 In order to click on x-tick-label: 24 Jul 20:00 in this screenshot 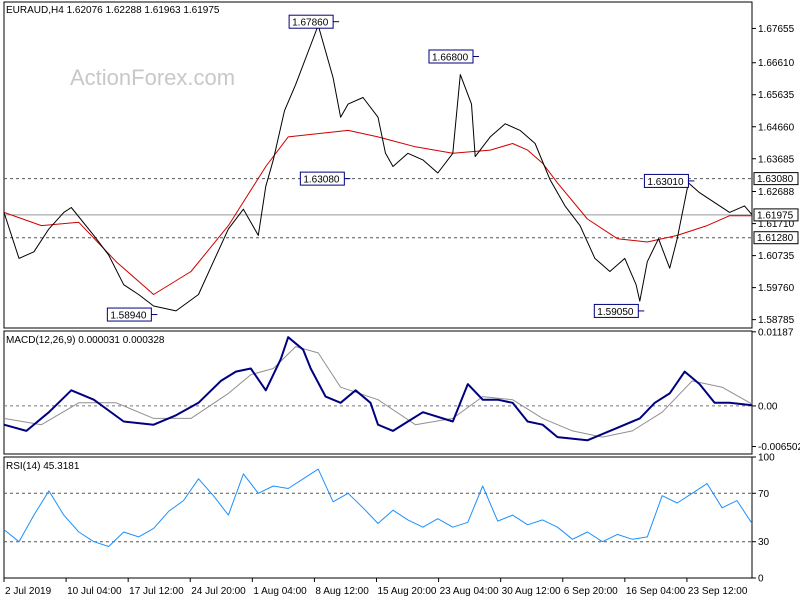, I will do `click(218, 591)`.